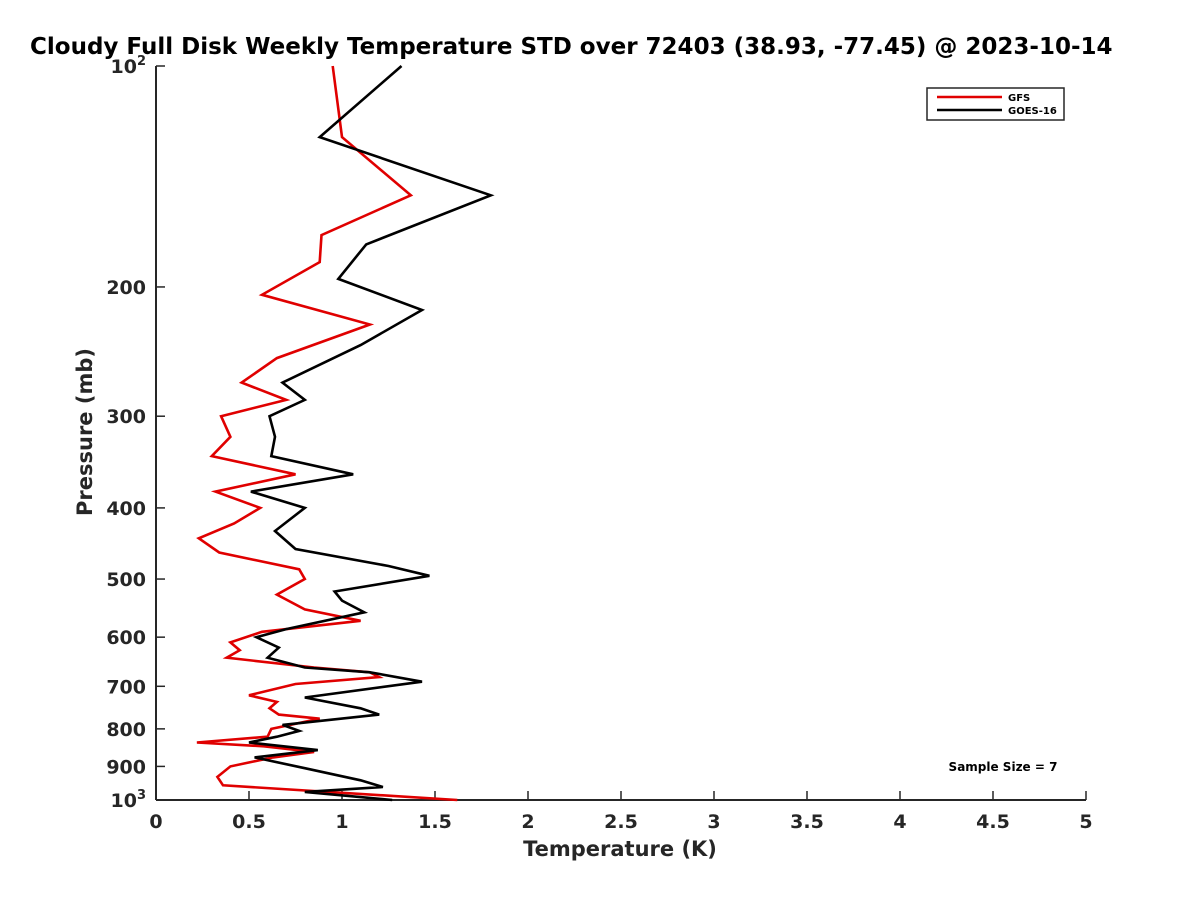 The height and width of the screenshot is (900, 1200). What do you see at coordinates (85, 432) in the screenshot?
I see `y-axis-label: Pressure (mb)` at bounding box center [85, 432].